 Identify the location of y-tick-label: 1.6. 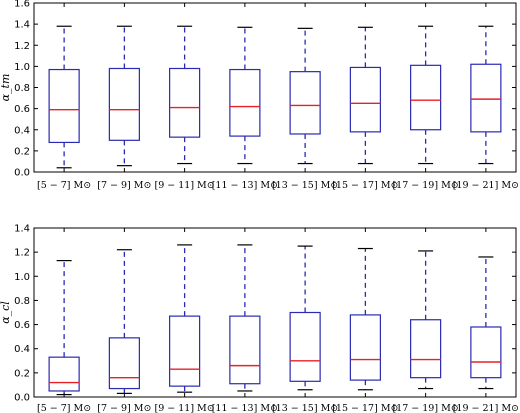
(22, 5).